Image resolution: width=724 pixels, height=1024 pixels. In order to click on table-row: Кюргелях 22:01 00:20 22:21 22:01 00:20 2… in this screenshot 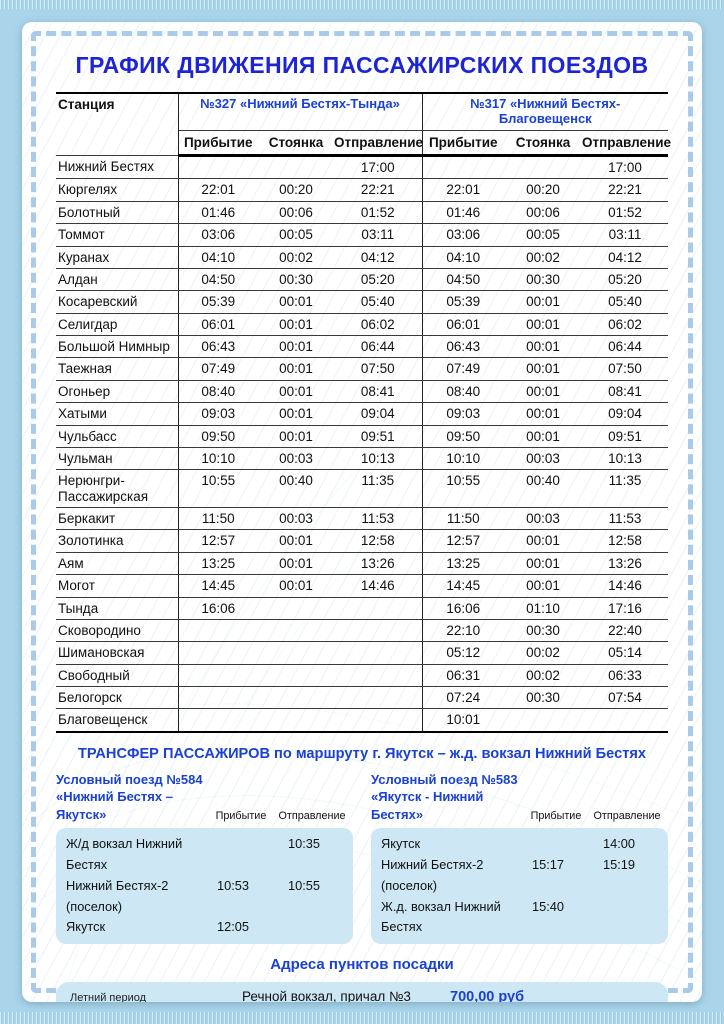, I will do `click(362, 190)`.